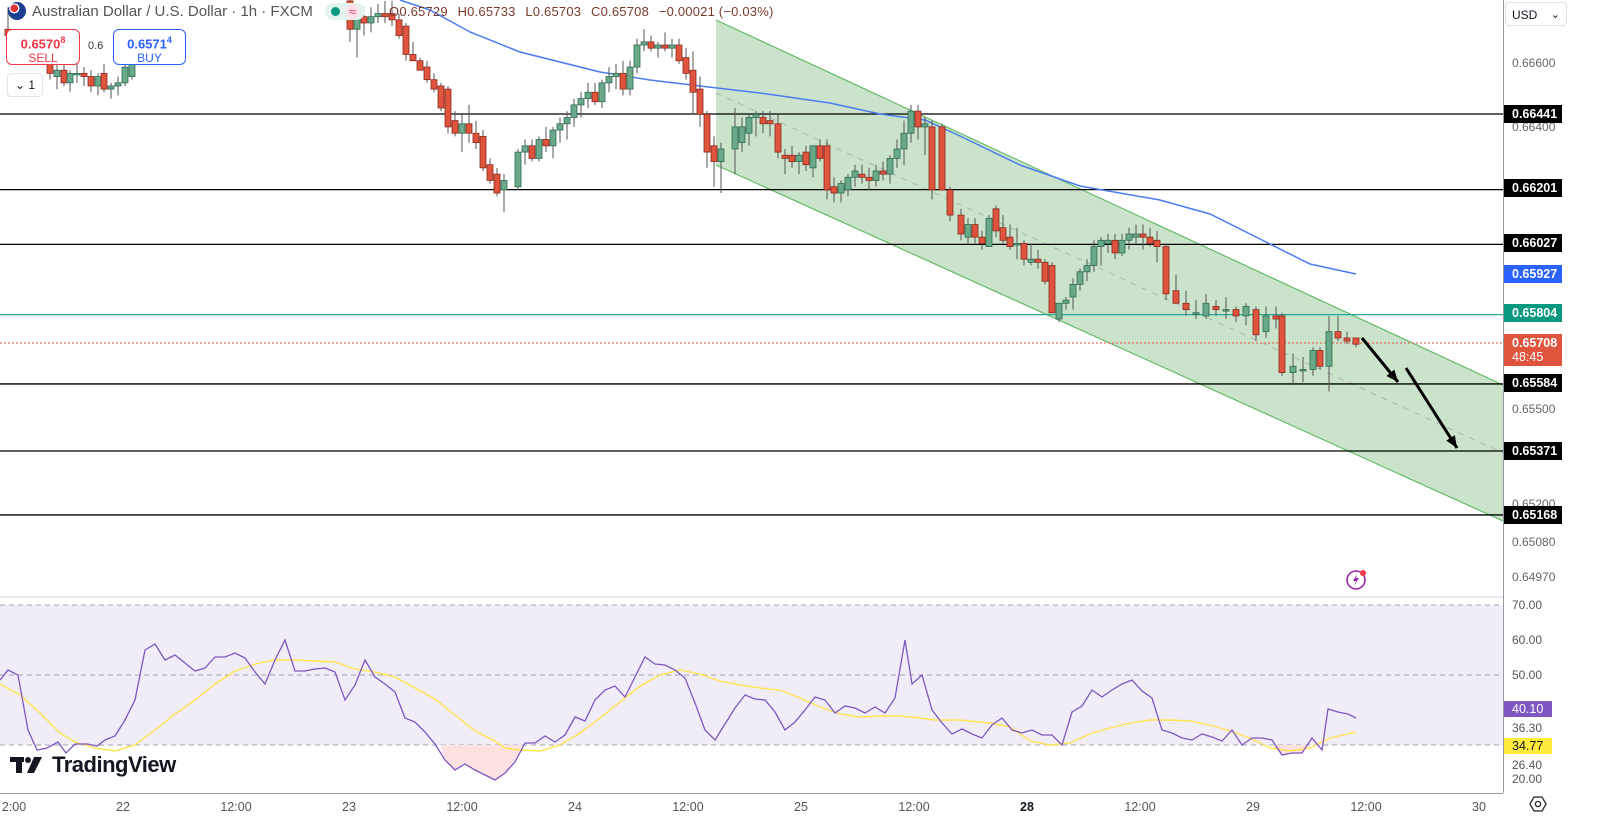  What do you see at coordinates (1253, 807) in the screenshot?
I see `time-tick: 29` at bounding box center [1253, 807].